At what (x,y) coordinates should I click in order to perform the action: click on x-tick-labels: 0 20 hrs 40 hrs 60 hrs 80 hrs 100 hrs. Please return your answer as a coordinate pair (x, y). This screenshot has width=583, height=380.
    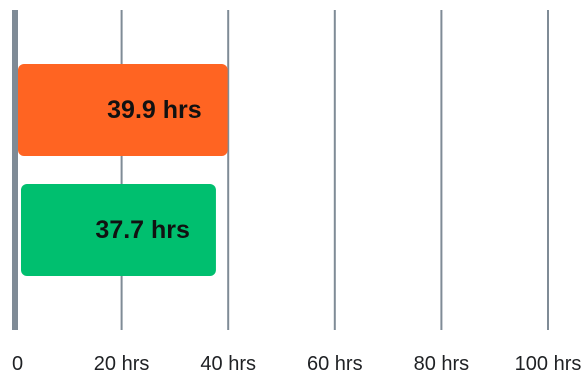
    Looking at the image, I should click on (296, 364).